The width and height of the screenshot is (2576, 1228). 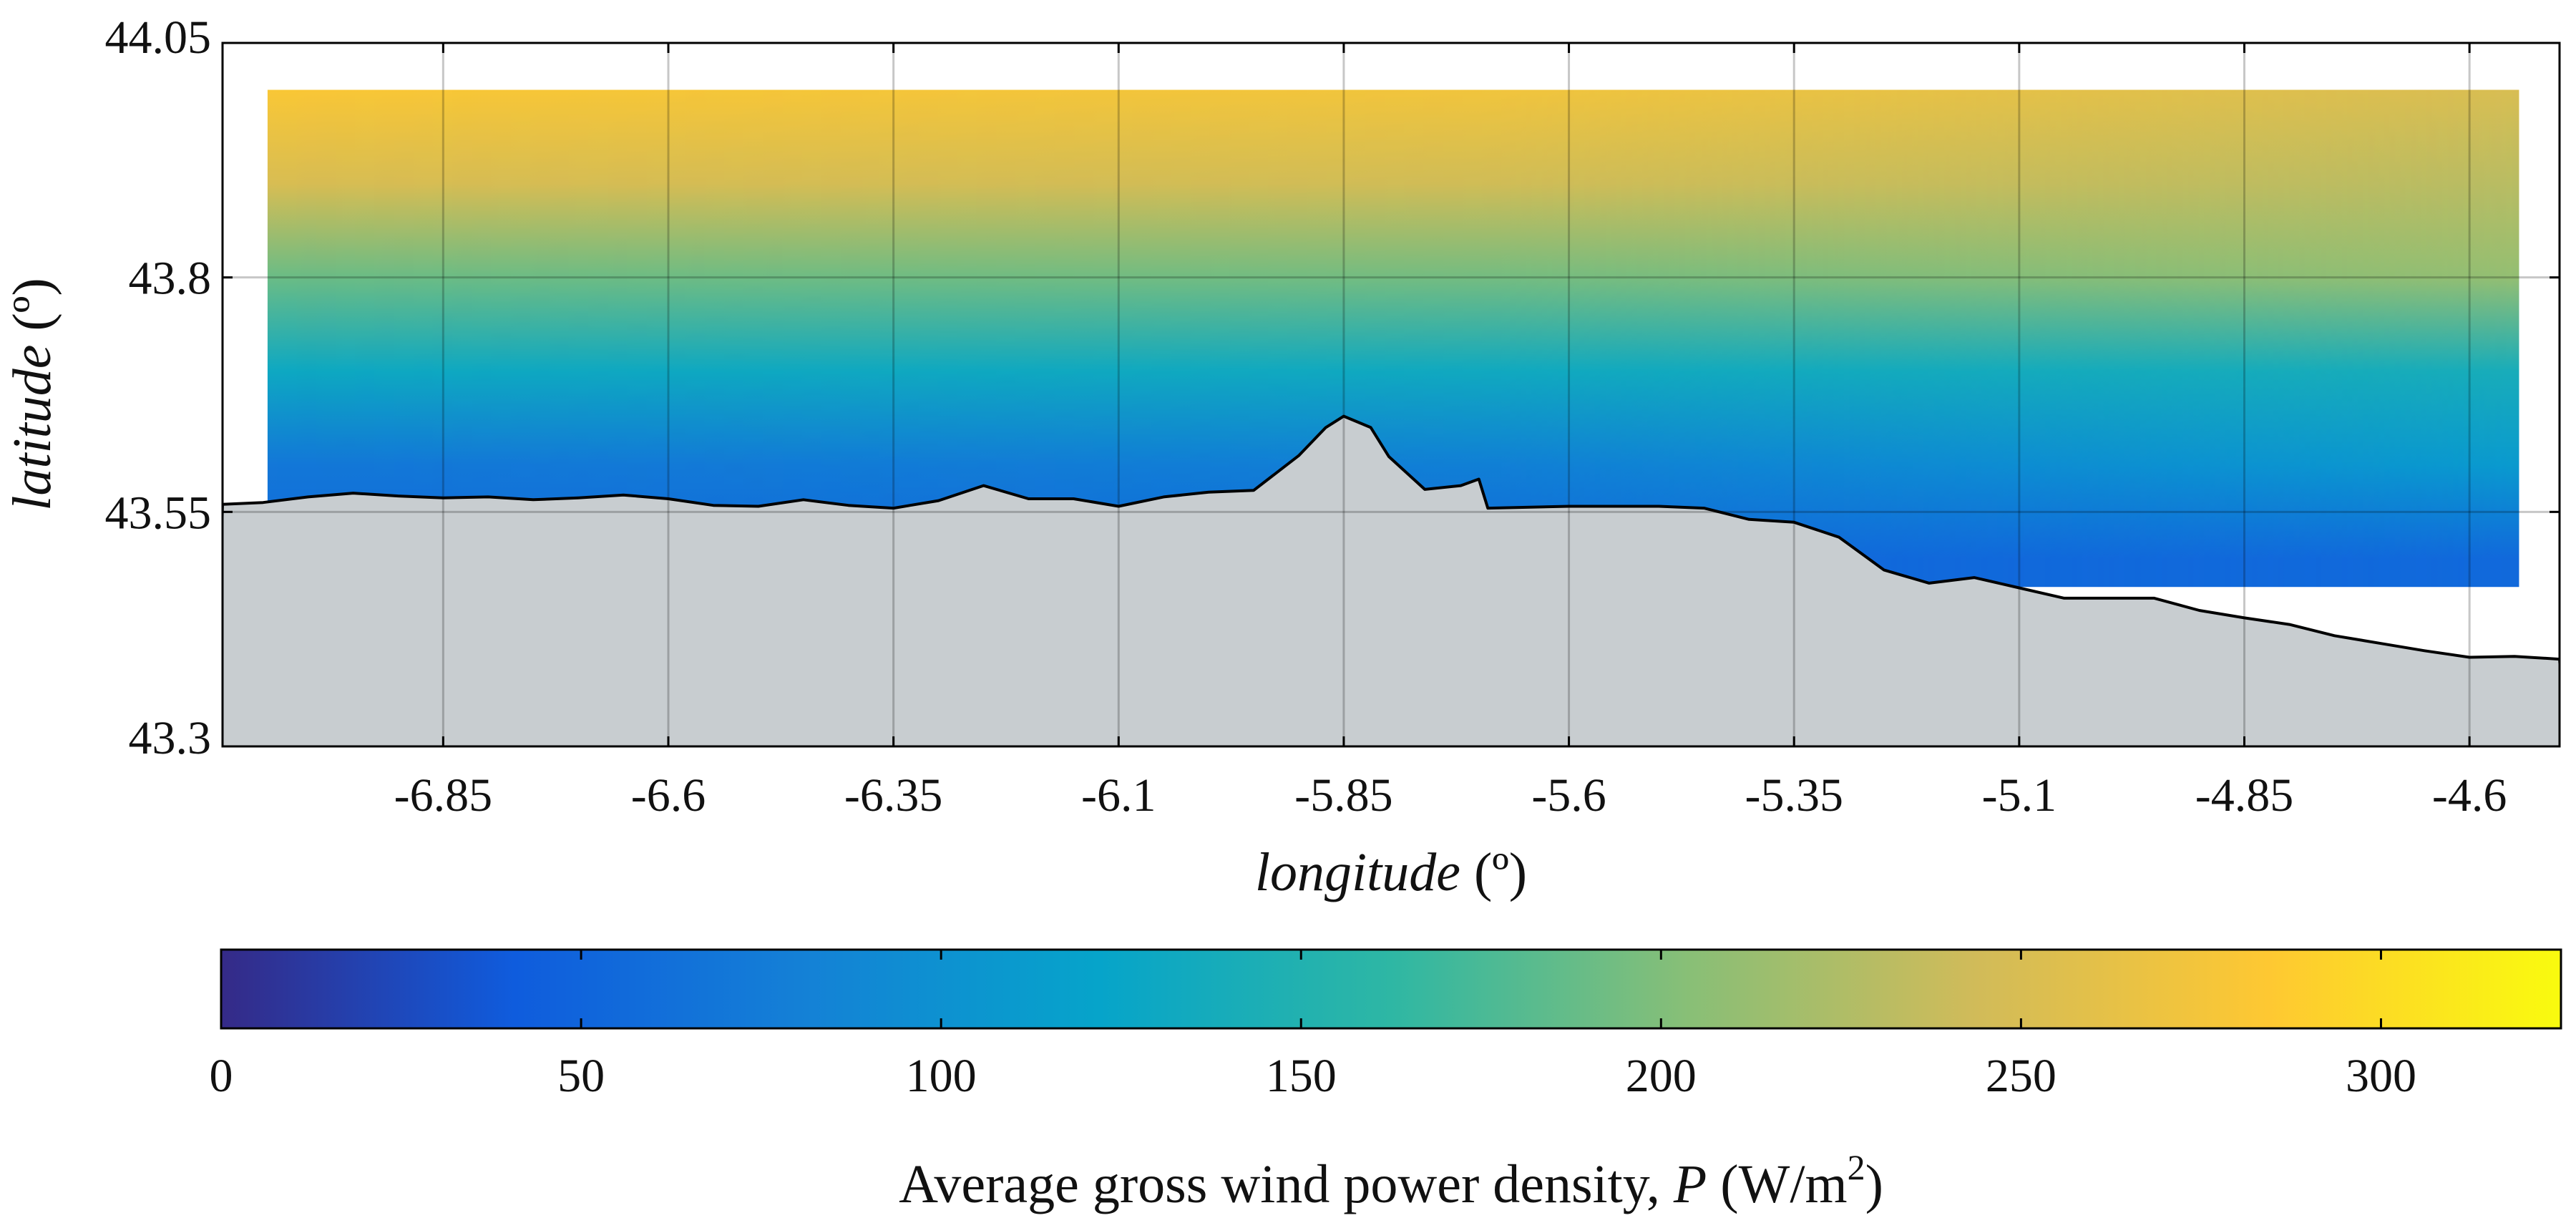 What do you see at coordinates (2019, 795) in the screenshot?
I see `x-tick-label: -5.1` at bounding box center [2019, 795].